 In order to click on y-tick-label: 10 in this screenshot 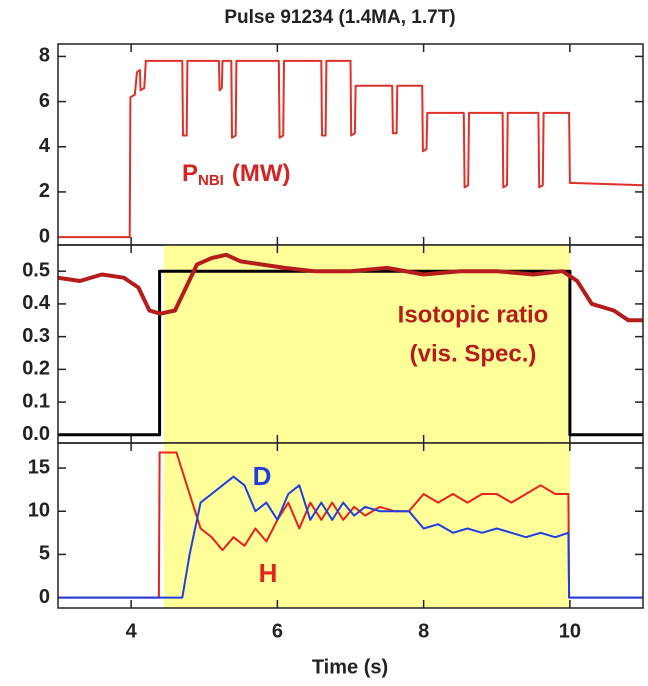, I will do `click(39, 511)`.